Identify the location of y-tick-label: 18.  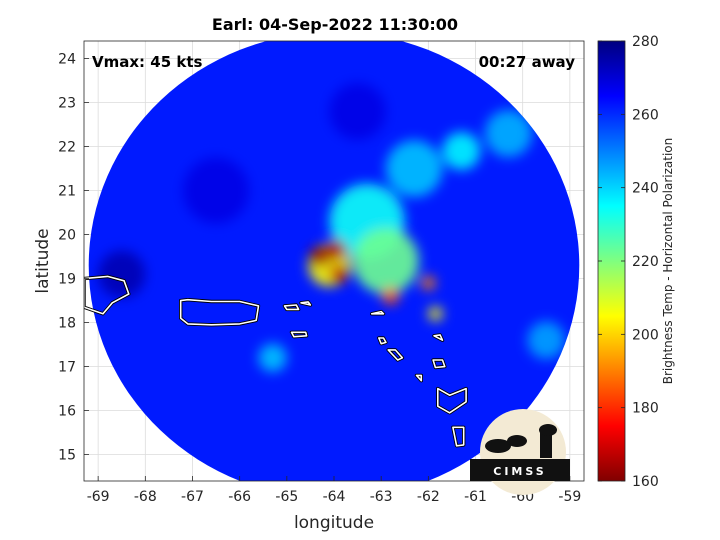
(67, 324).